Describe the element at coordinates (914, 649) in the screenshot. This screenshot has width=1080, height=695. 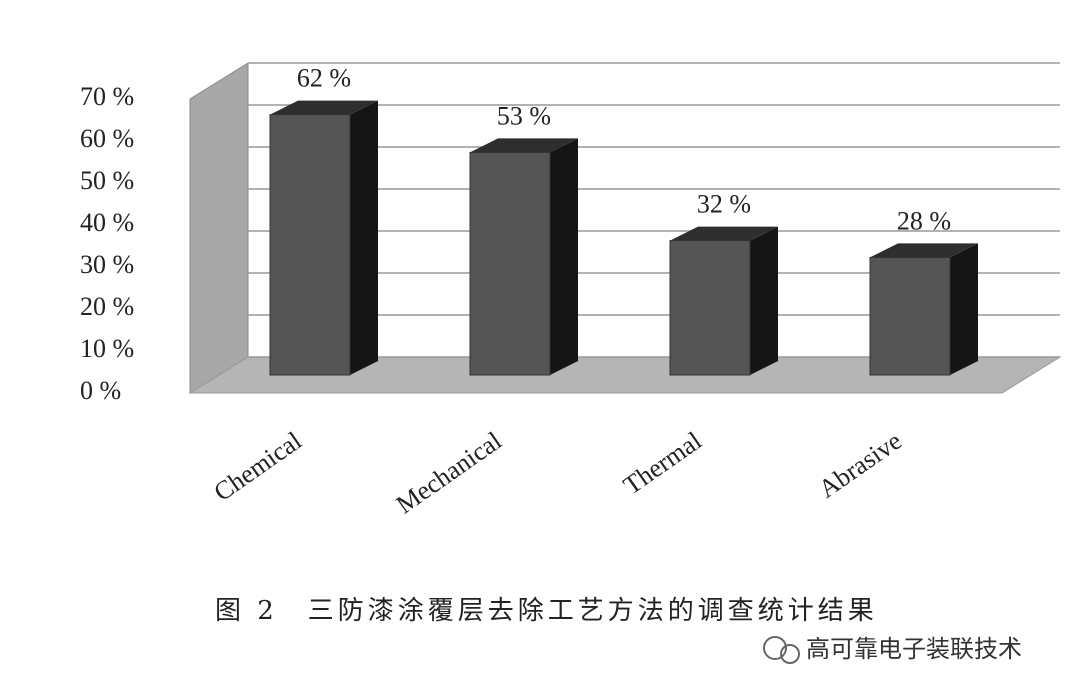
I see `watermark: 高可靠电子装联技术` at that location.